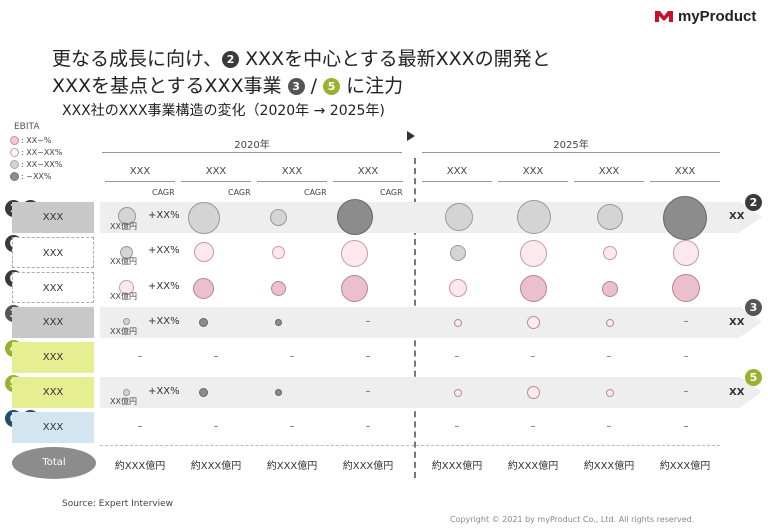  I want to click on legend-item: : ~XX%, so click(31, 176).